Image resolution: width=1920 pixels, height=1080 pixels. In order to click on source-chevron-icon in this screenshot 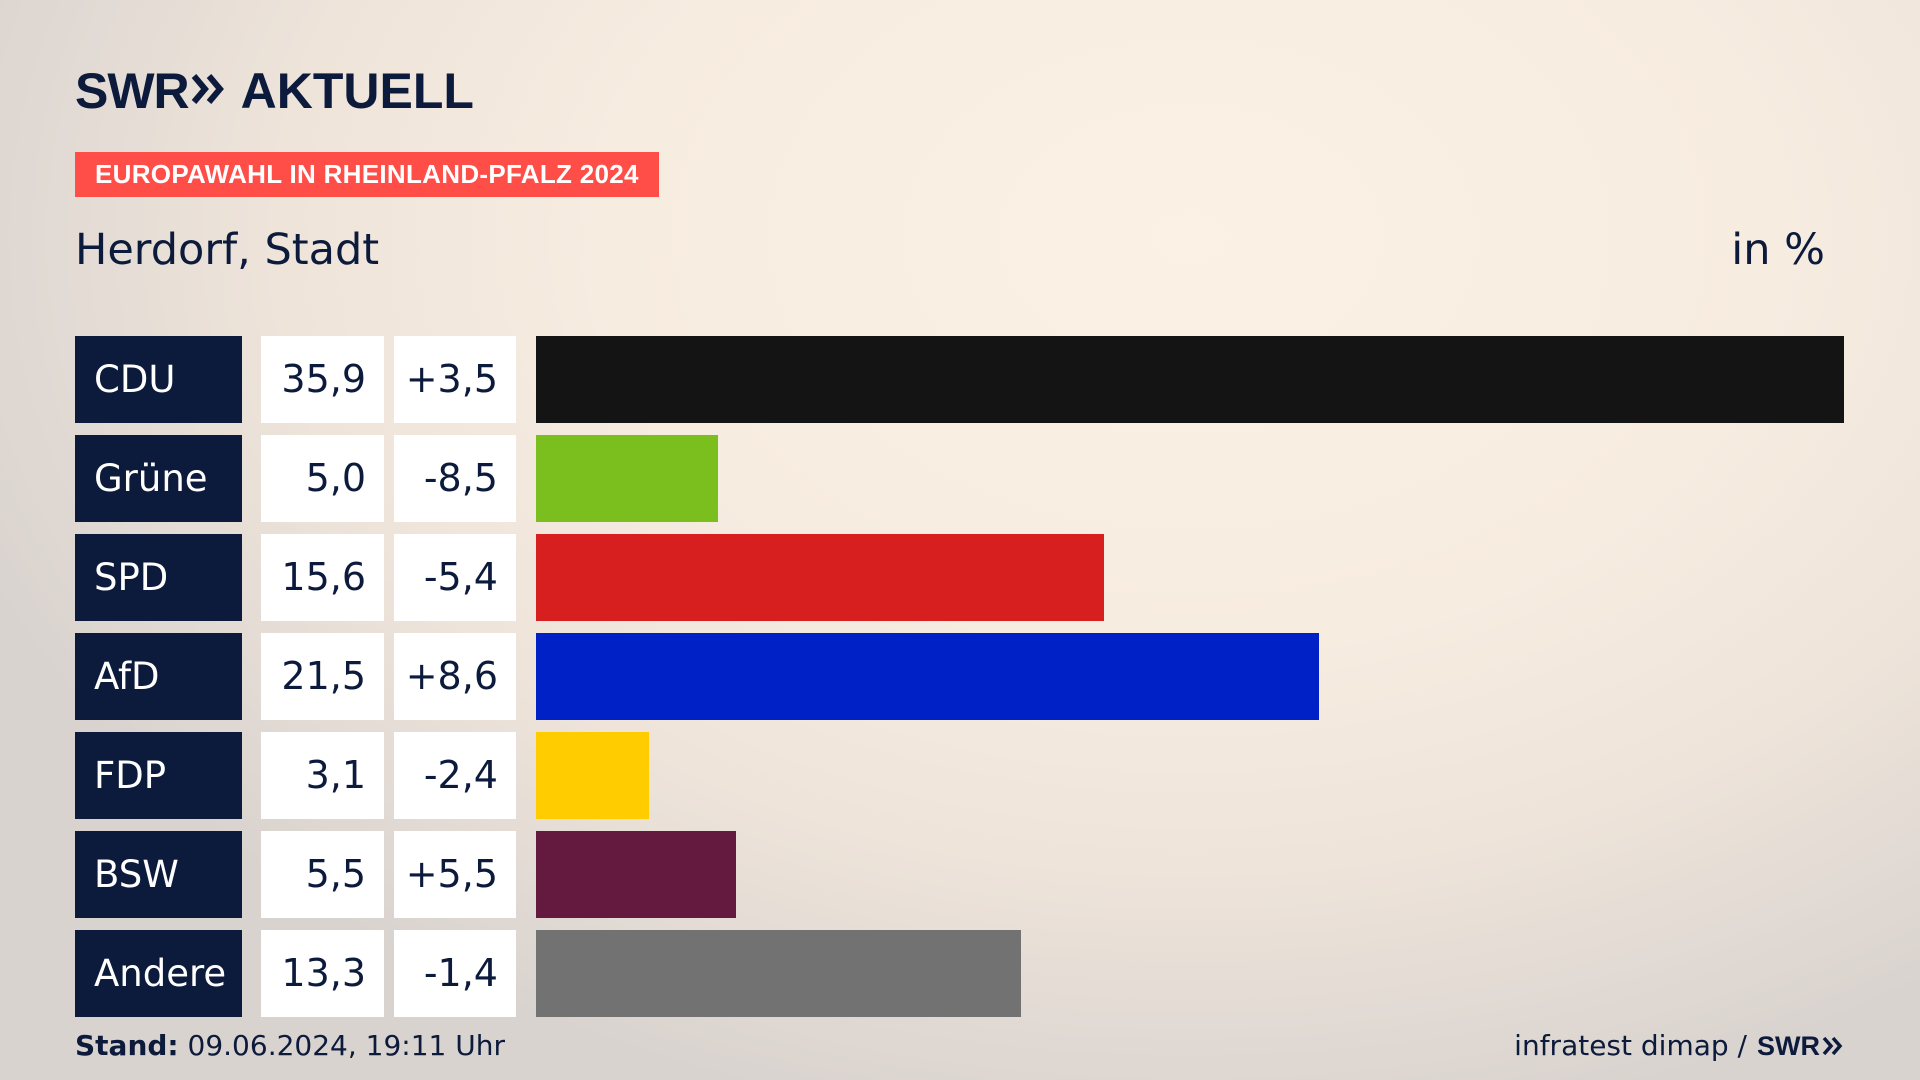, I will do `click(1832, 1046)`.